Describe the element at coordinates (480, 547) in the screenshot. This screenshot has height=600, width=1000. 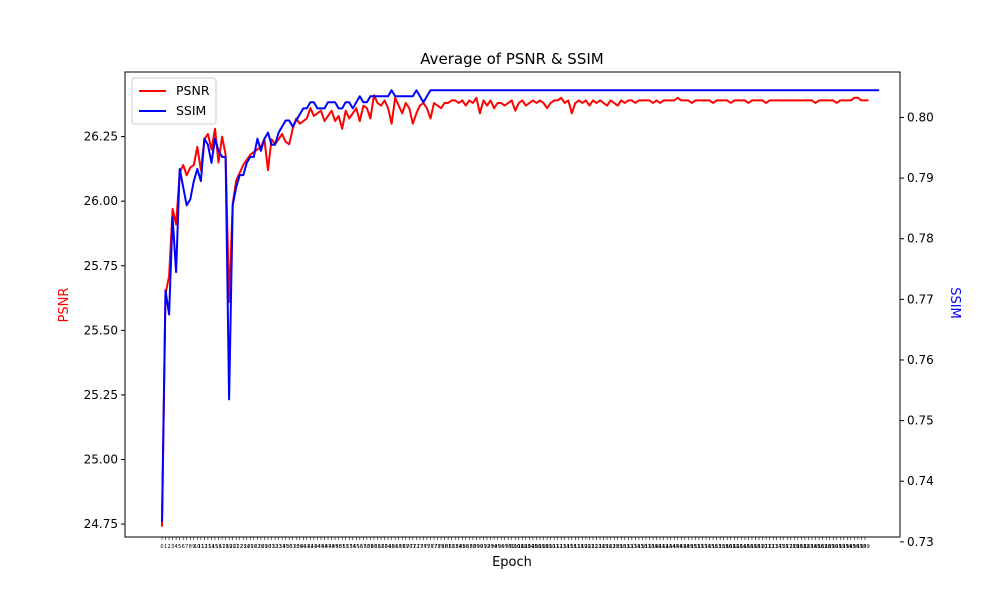
I see `x-tick-label: 90` at that location.